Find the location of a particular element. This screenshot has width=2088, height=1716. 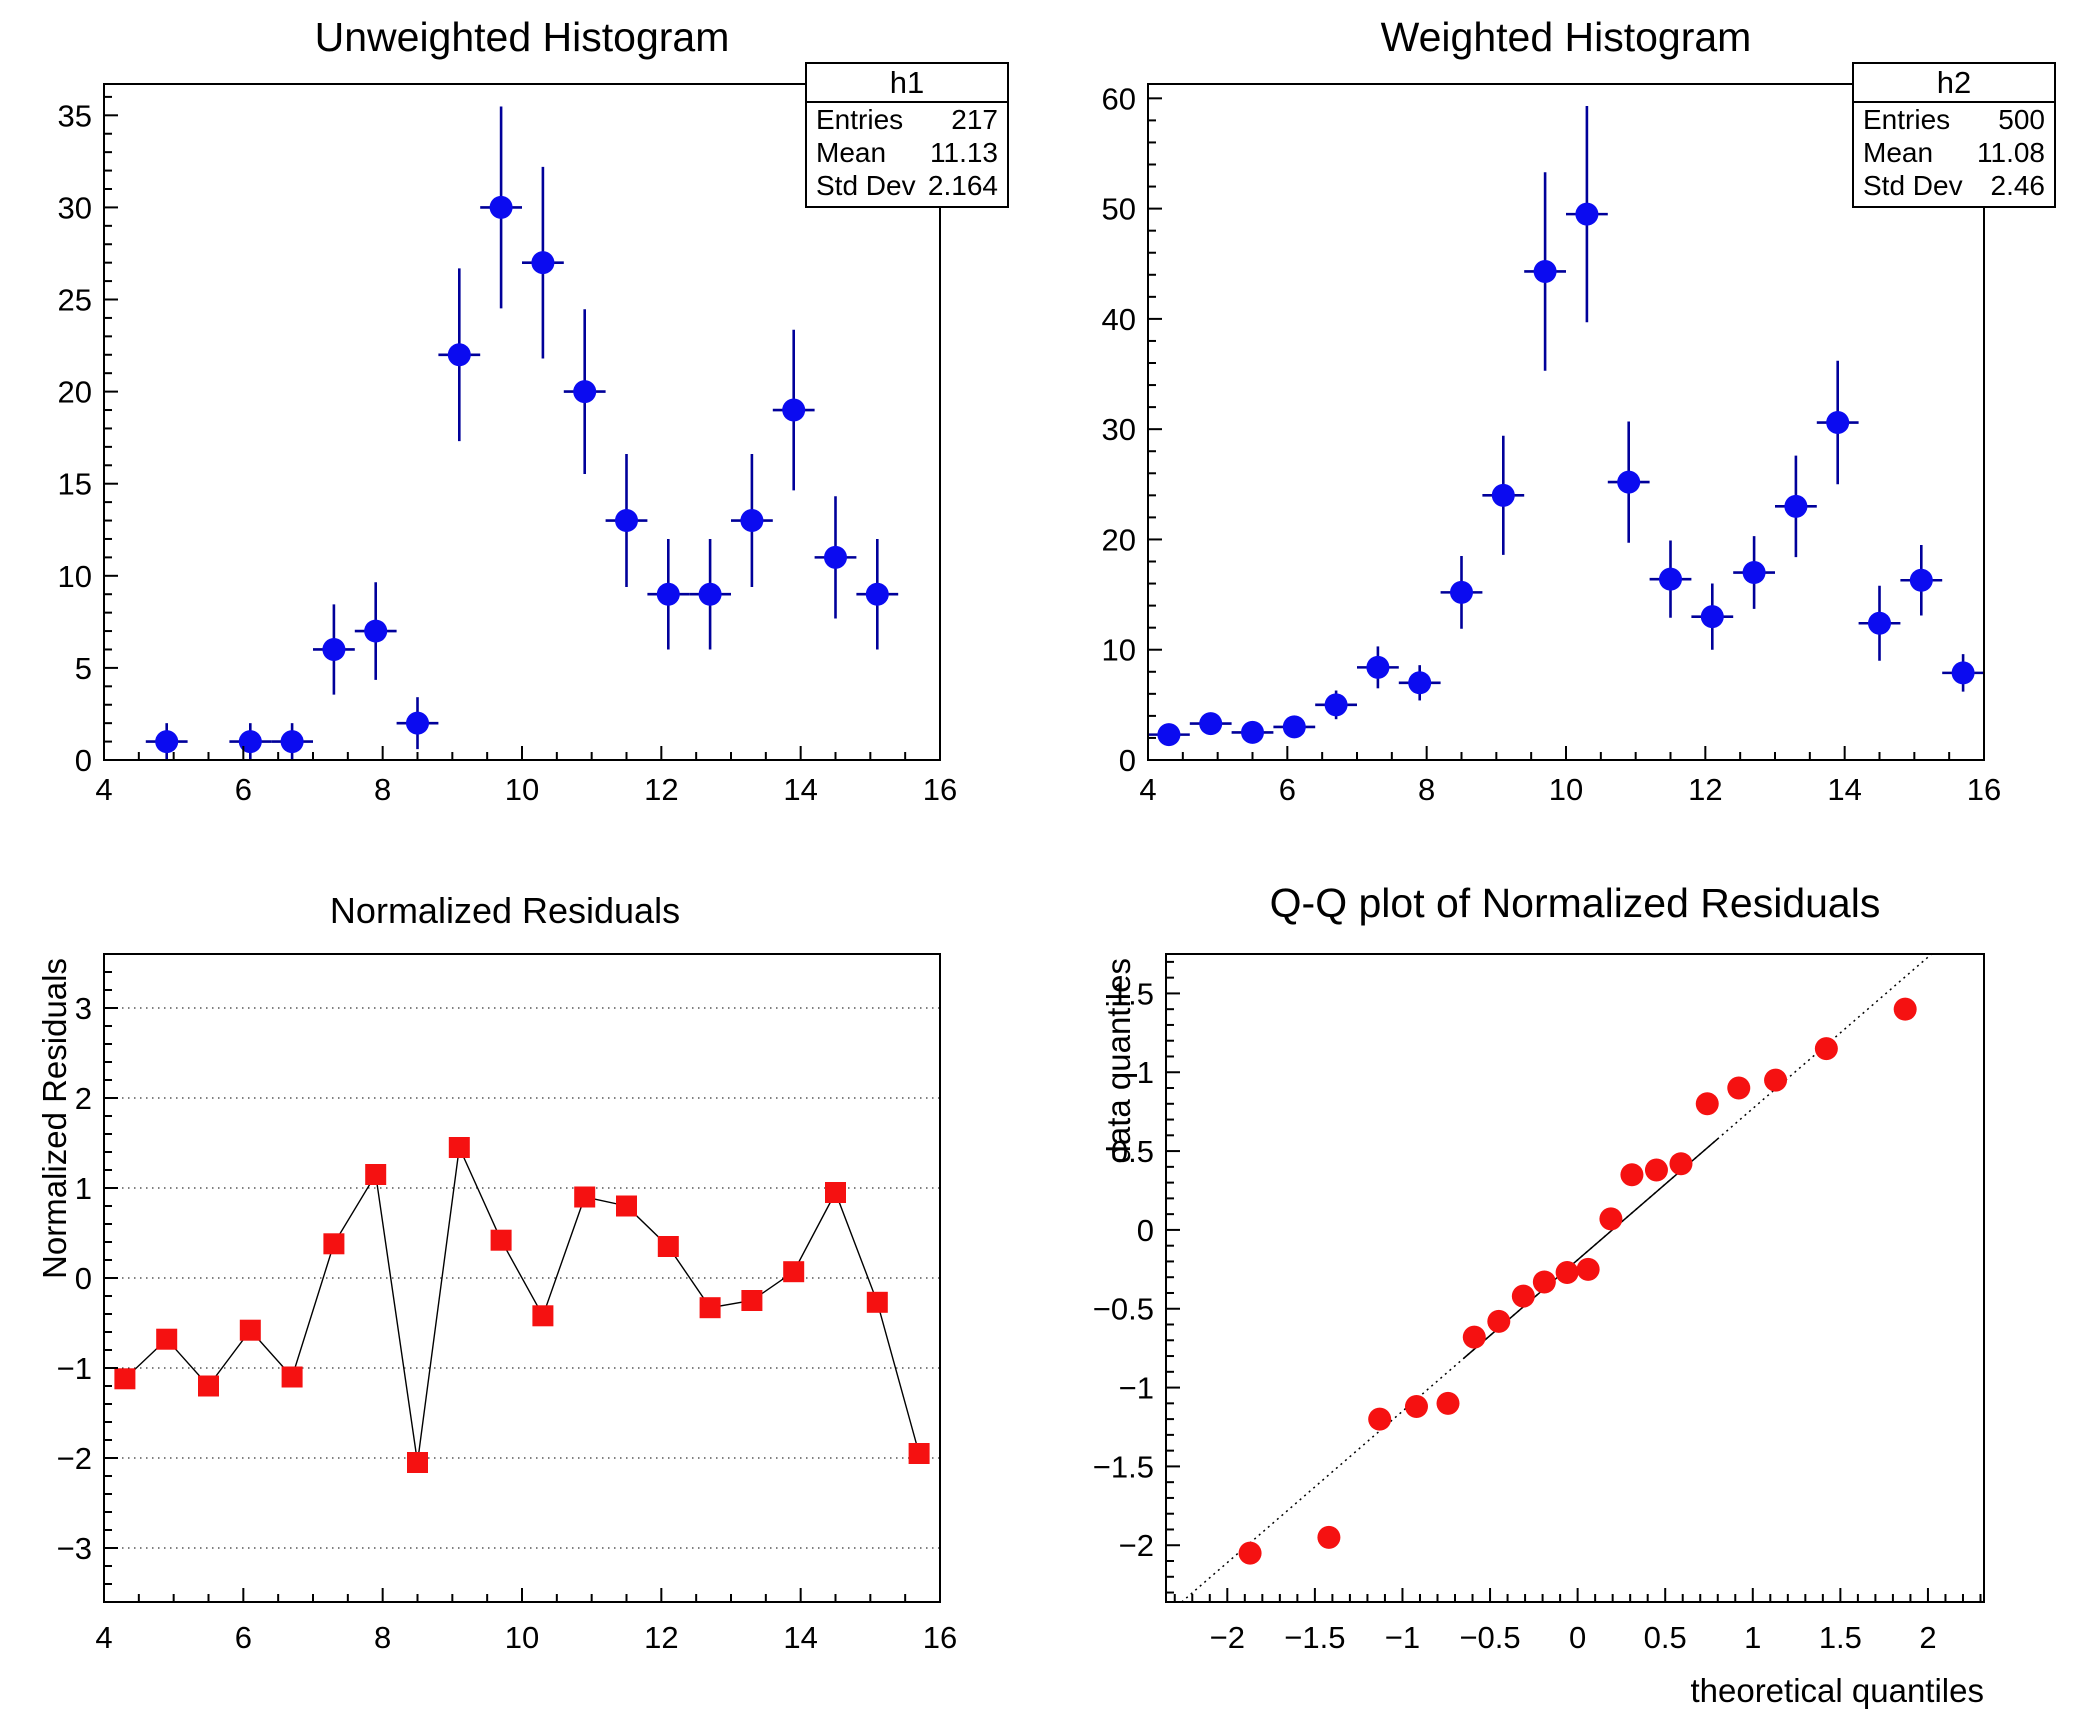

y-axis-title: Normalized Residuals is located at coordinates (54, 1118).